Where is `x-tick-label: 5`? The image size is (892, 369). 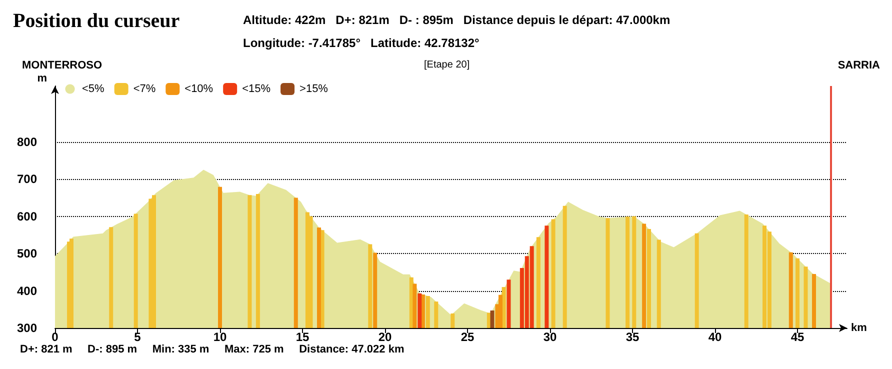 x-tick-label: 5 is located at coordinates (138, 337).